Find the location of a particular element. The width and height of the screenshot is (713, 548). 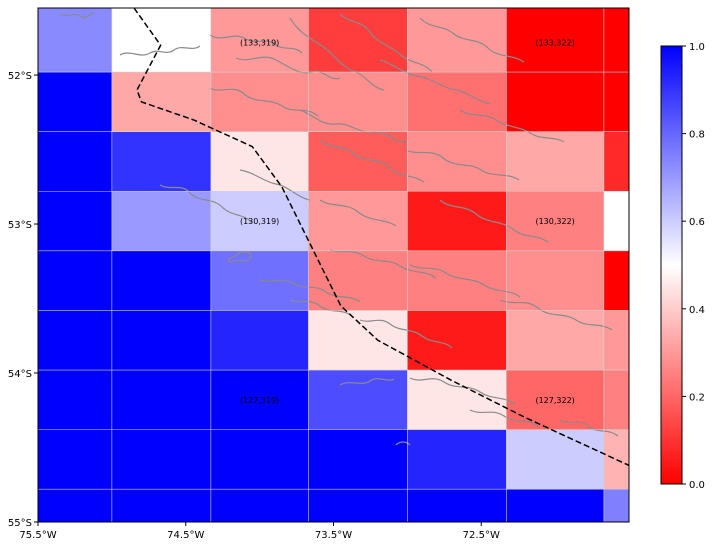

cell-annotation-label: (133,322) is located at coordinates (554, 42).